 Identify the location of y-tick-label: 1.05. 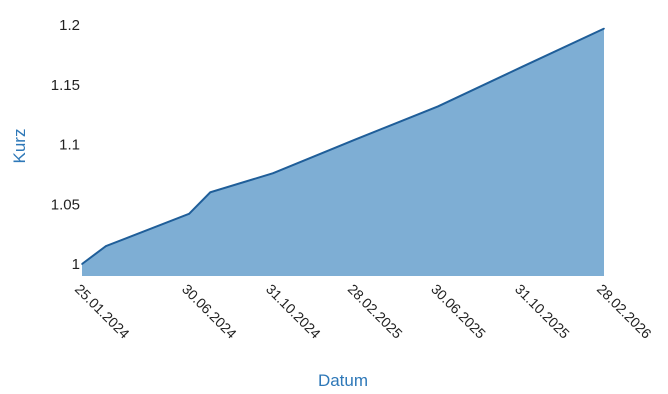
(65, 204).